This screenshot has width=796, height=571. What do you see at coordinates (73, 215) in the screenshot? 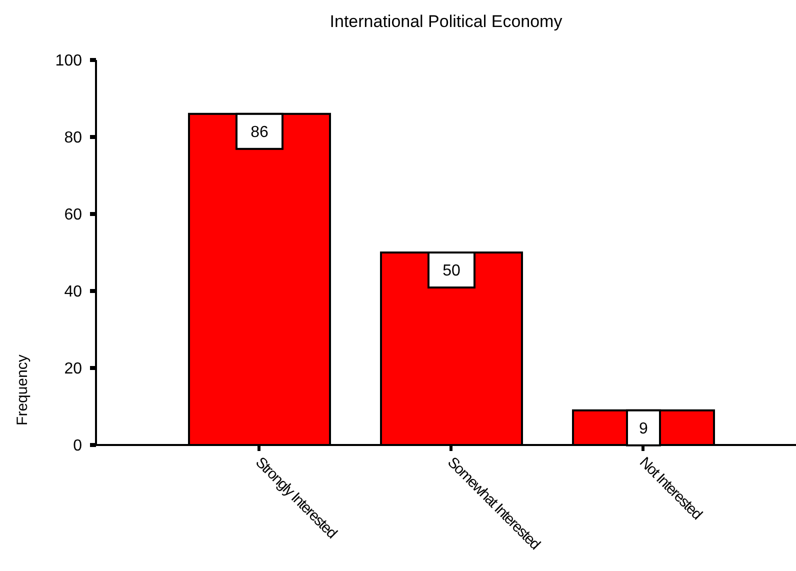
I see `y-tick-label: 60` at bounding box center [73, 215].